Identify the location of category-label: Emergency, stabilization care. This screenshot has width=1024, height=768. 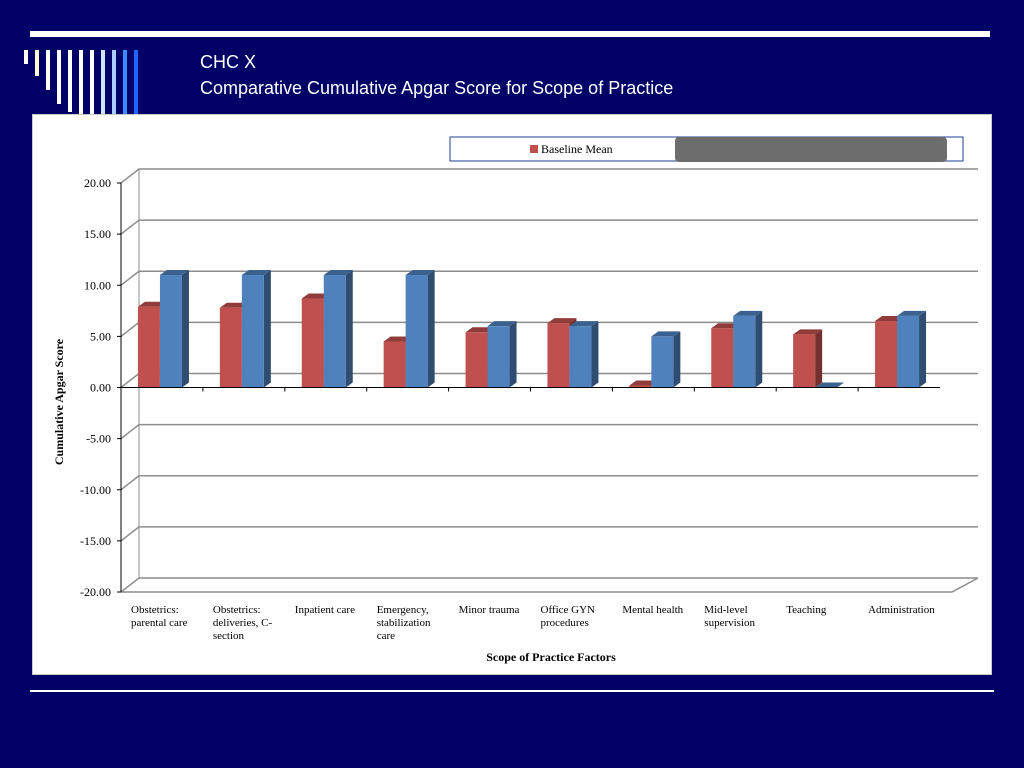
(404, 623).